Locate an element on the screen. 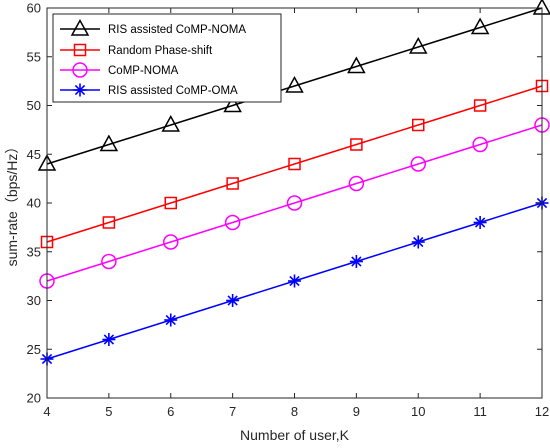 The width and height of the screenshot is (550, 448). legend-label: RIS assisted CoMP-OMA is located at coordinates (173, 91).